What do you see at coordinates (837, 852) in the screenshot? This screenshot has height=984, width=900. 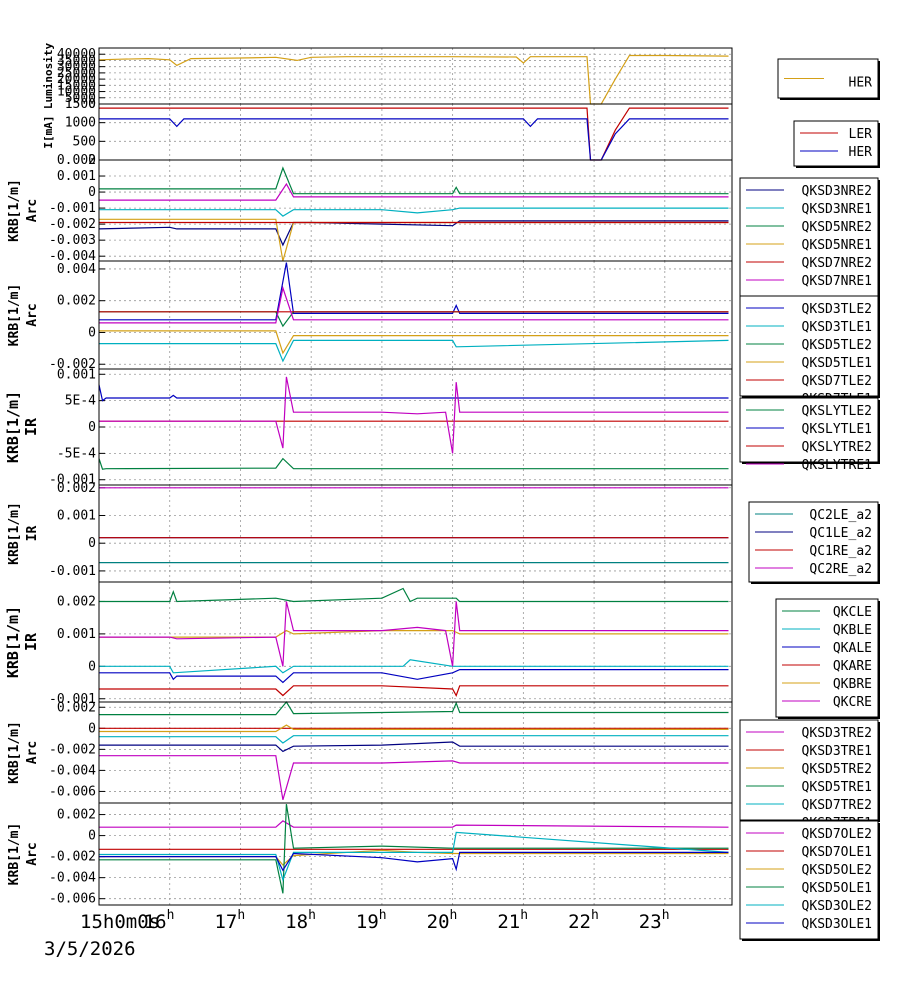 I see `legend-label: QKSD7OLE1` at bounding box center [837, 852].